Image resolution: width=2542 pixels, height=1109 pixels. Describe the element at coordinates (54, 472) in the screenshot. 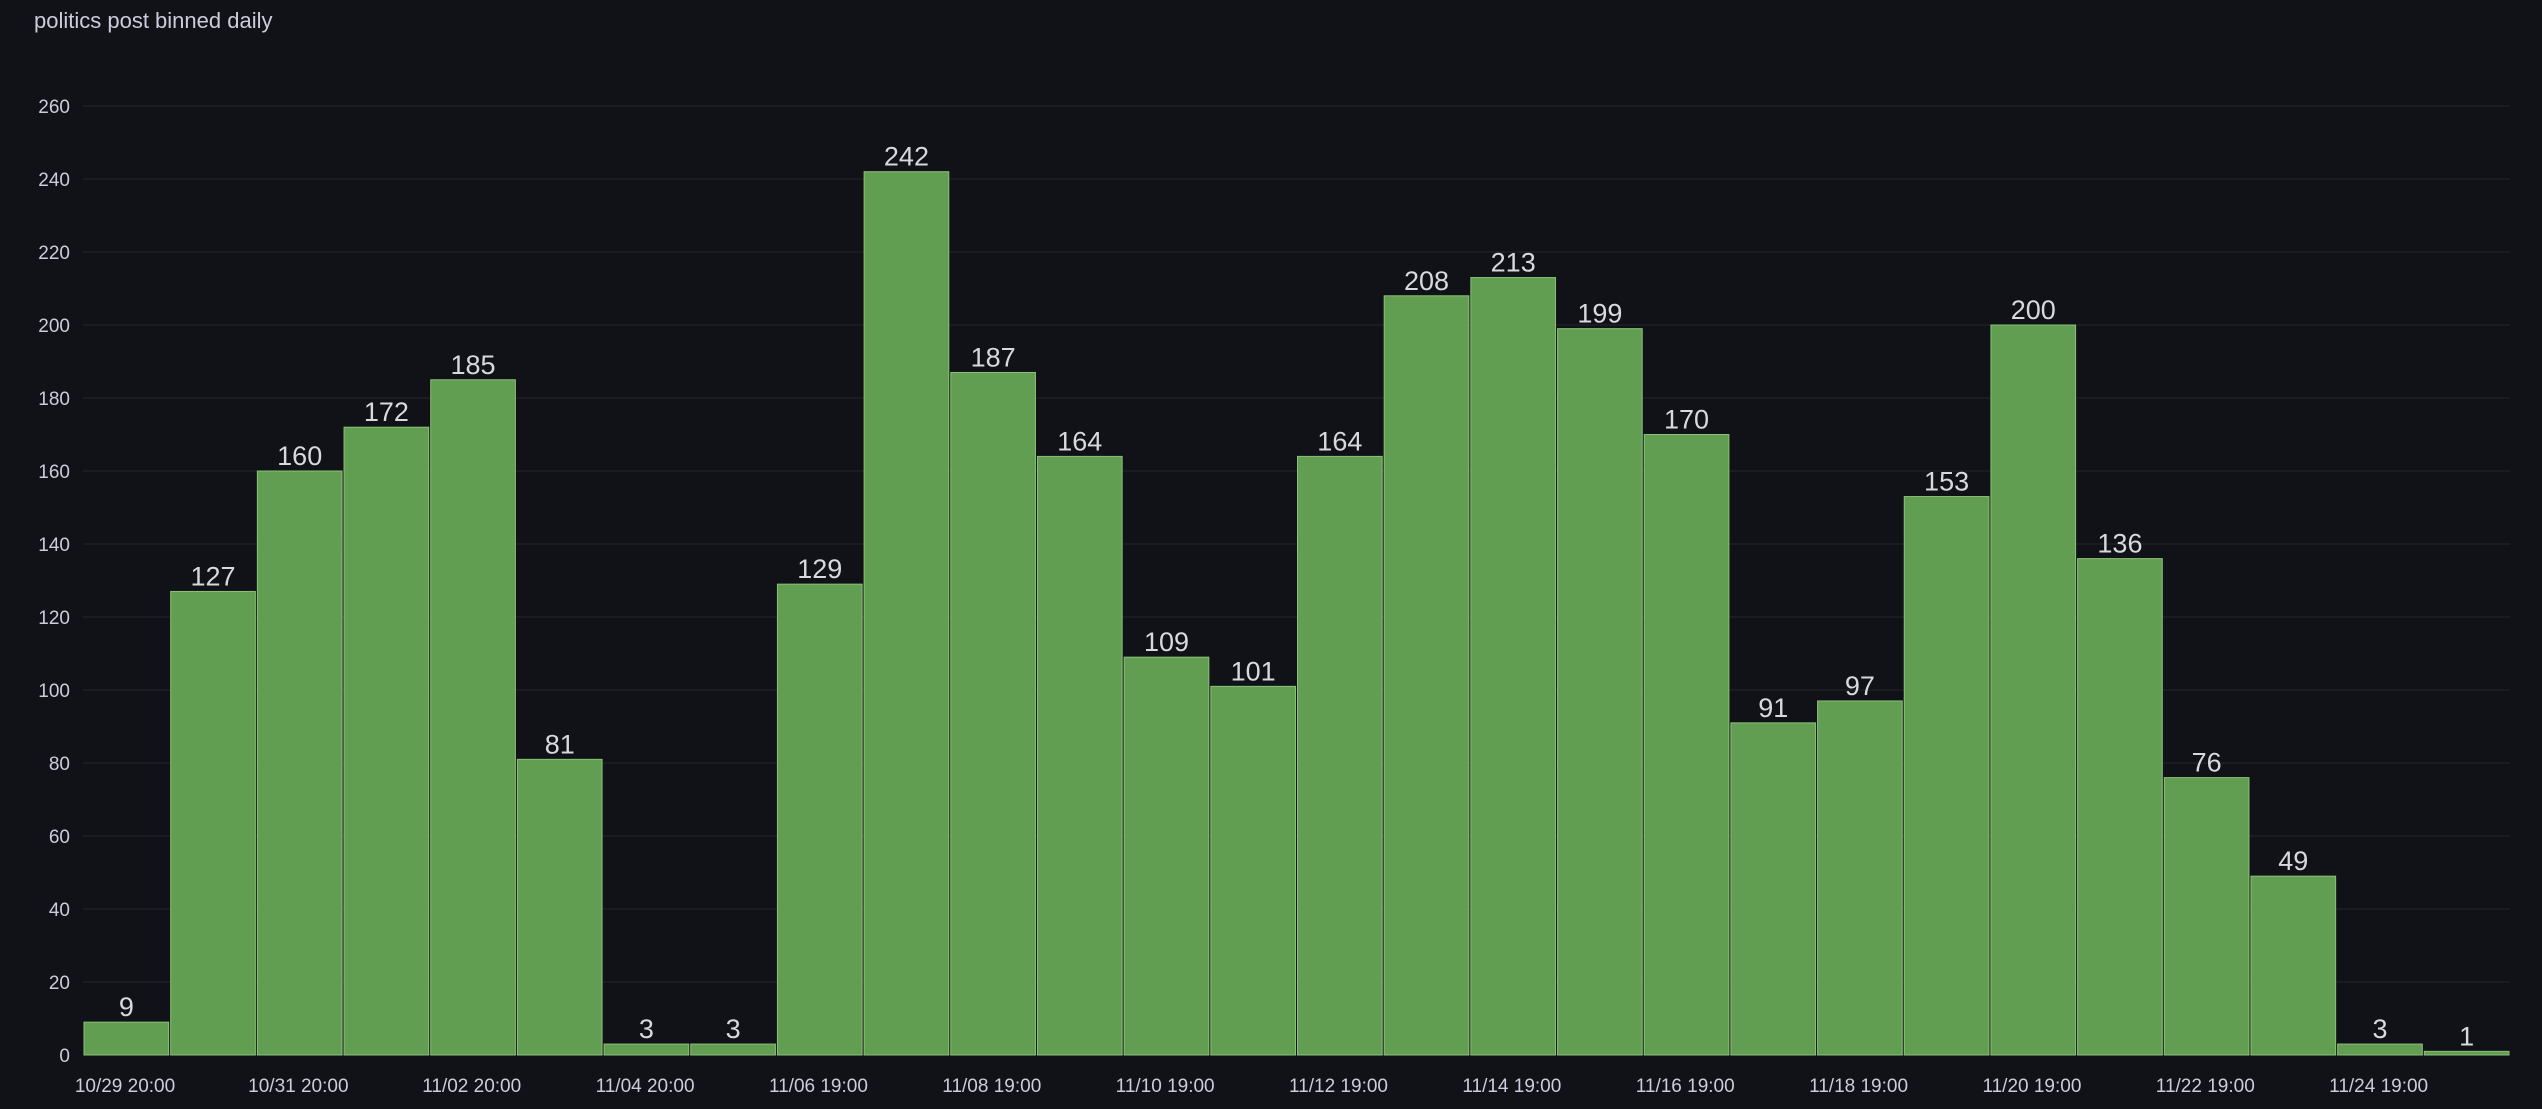

I see `y-tick-label: 160` at that location.